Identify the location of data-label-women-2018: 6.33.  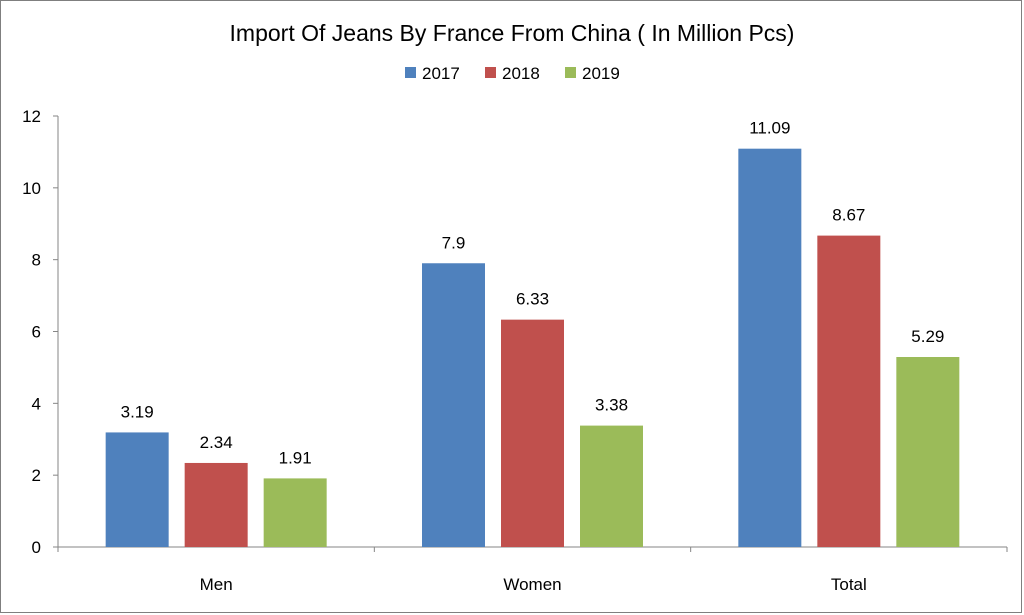
(532, 299).